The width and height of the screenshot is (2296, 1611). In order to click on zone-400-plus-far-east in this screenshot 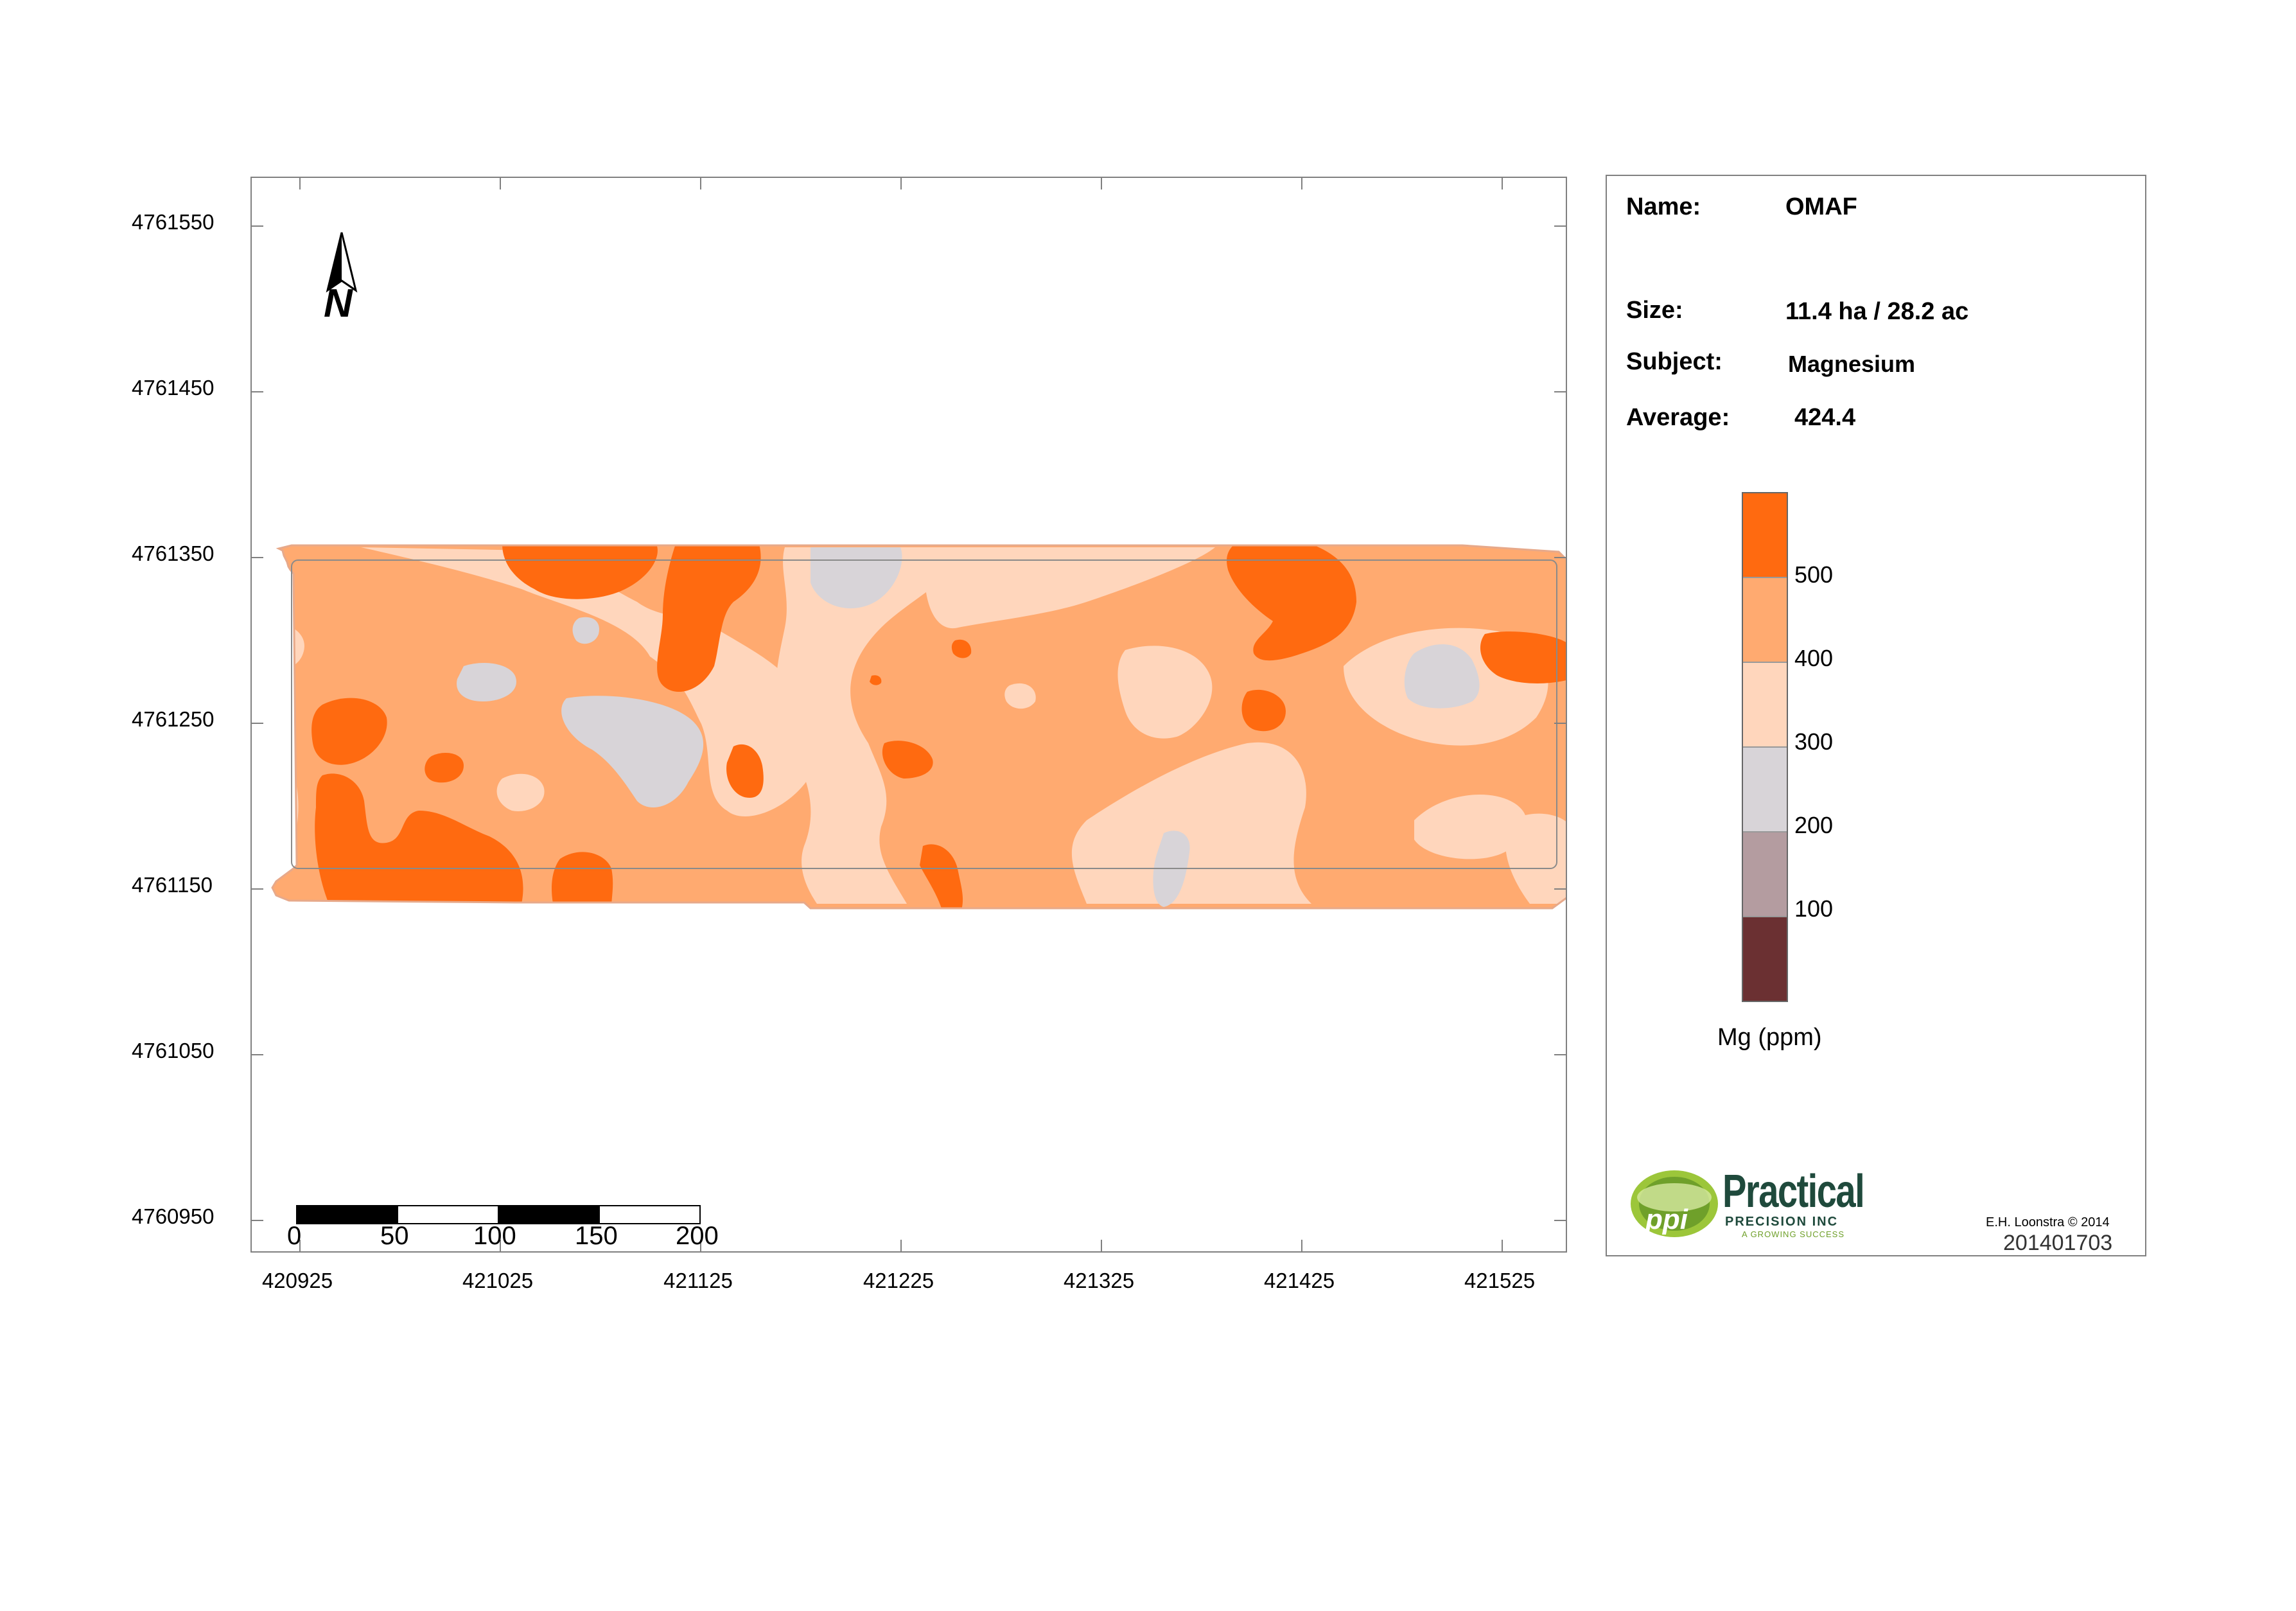, I will do `click(1523, 657)`.